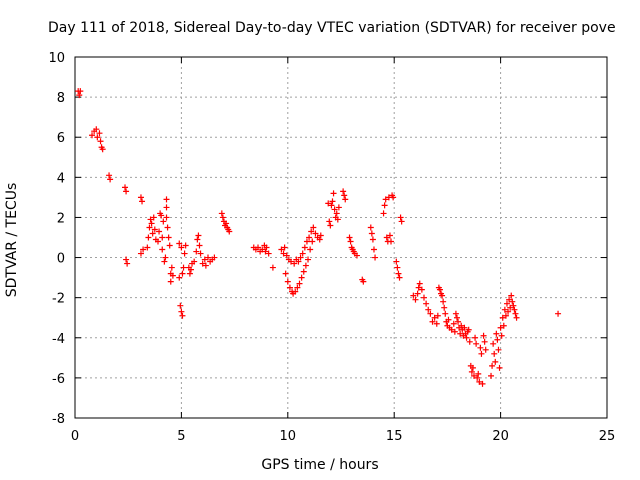 The image size is (640, 480). What do you see at coordinates (607, 436) in the screenshot?
I see `x-tick-label: 25` at bounding box center [607, 436].